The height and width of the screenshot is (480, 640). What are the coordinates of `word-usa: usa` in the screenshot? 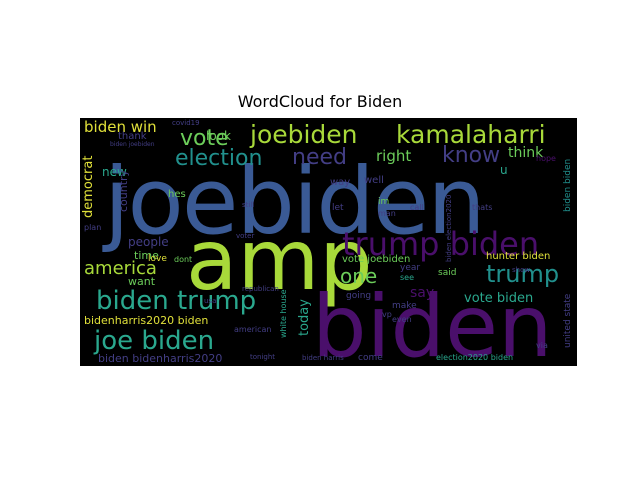 It's located at (210, 301).